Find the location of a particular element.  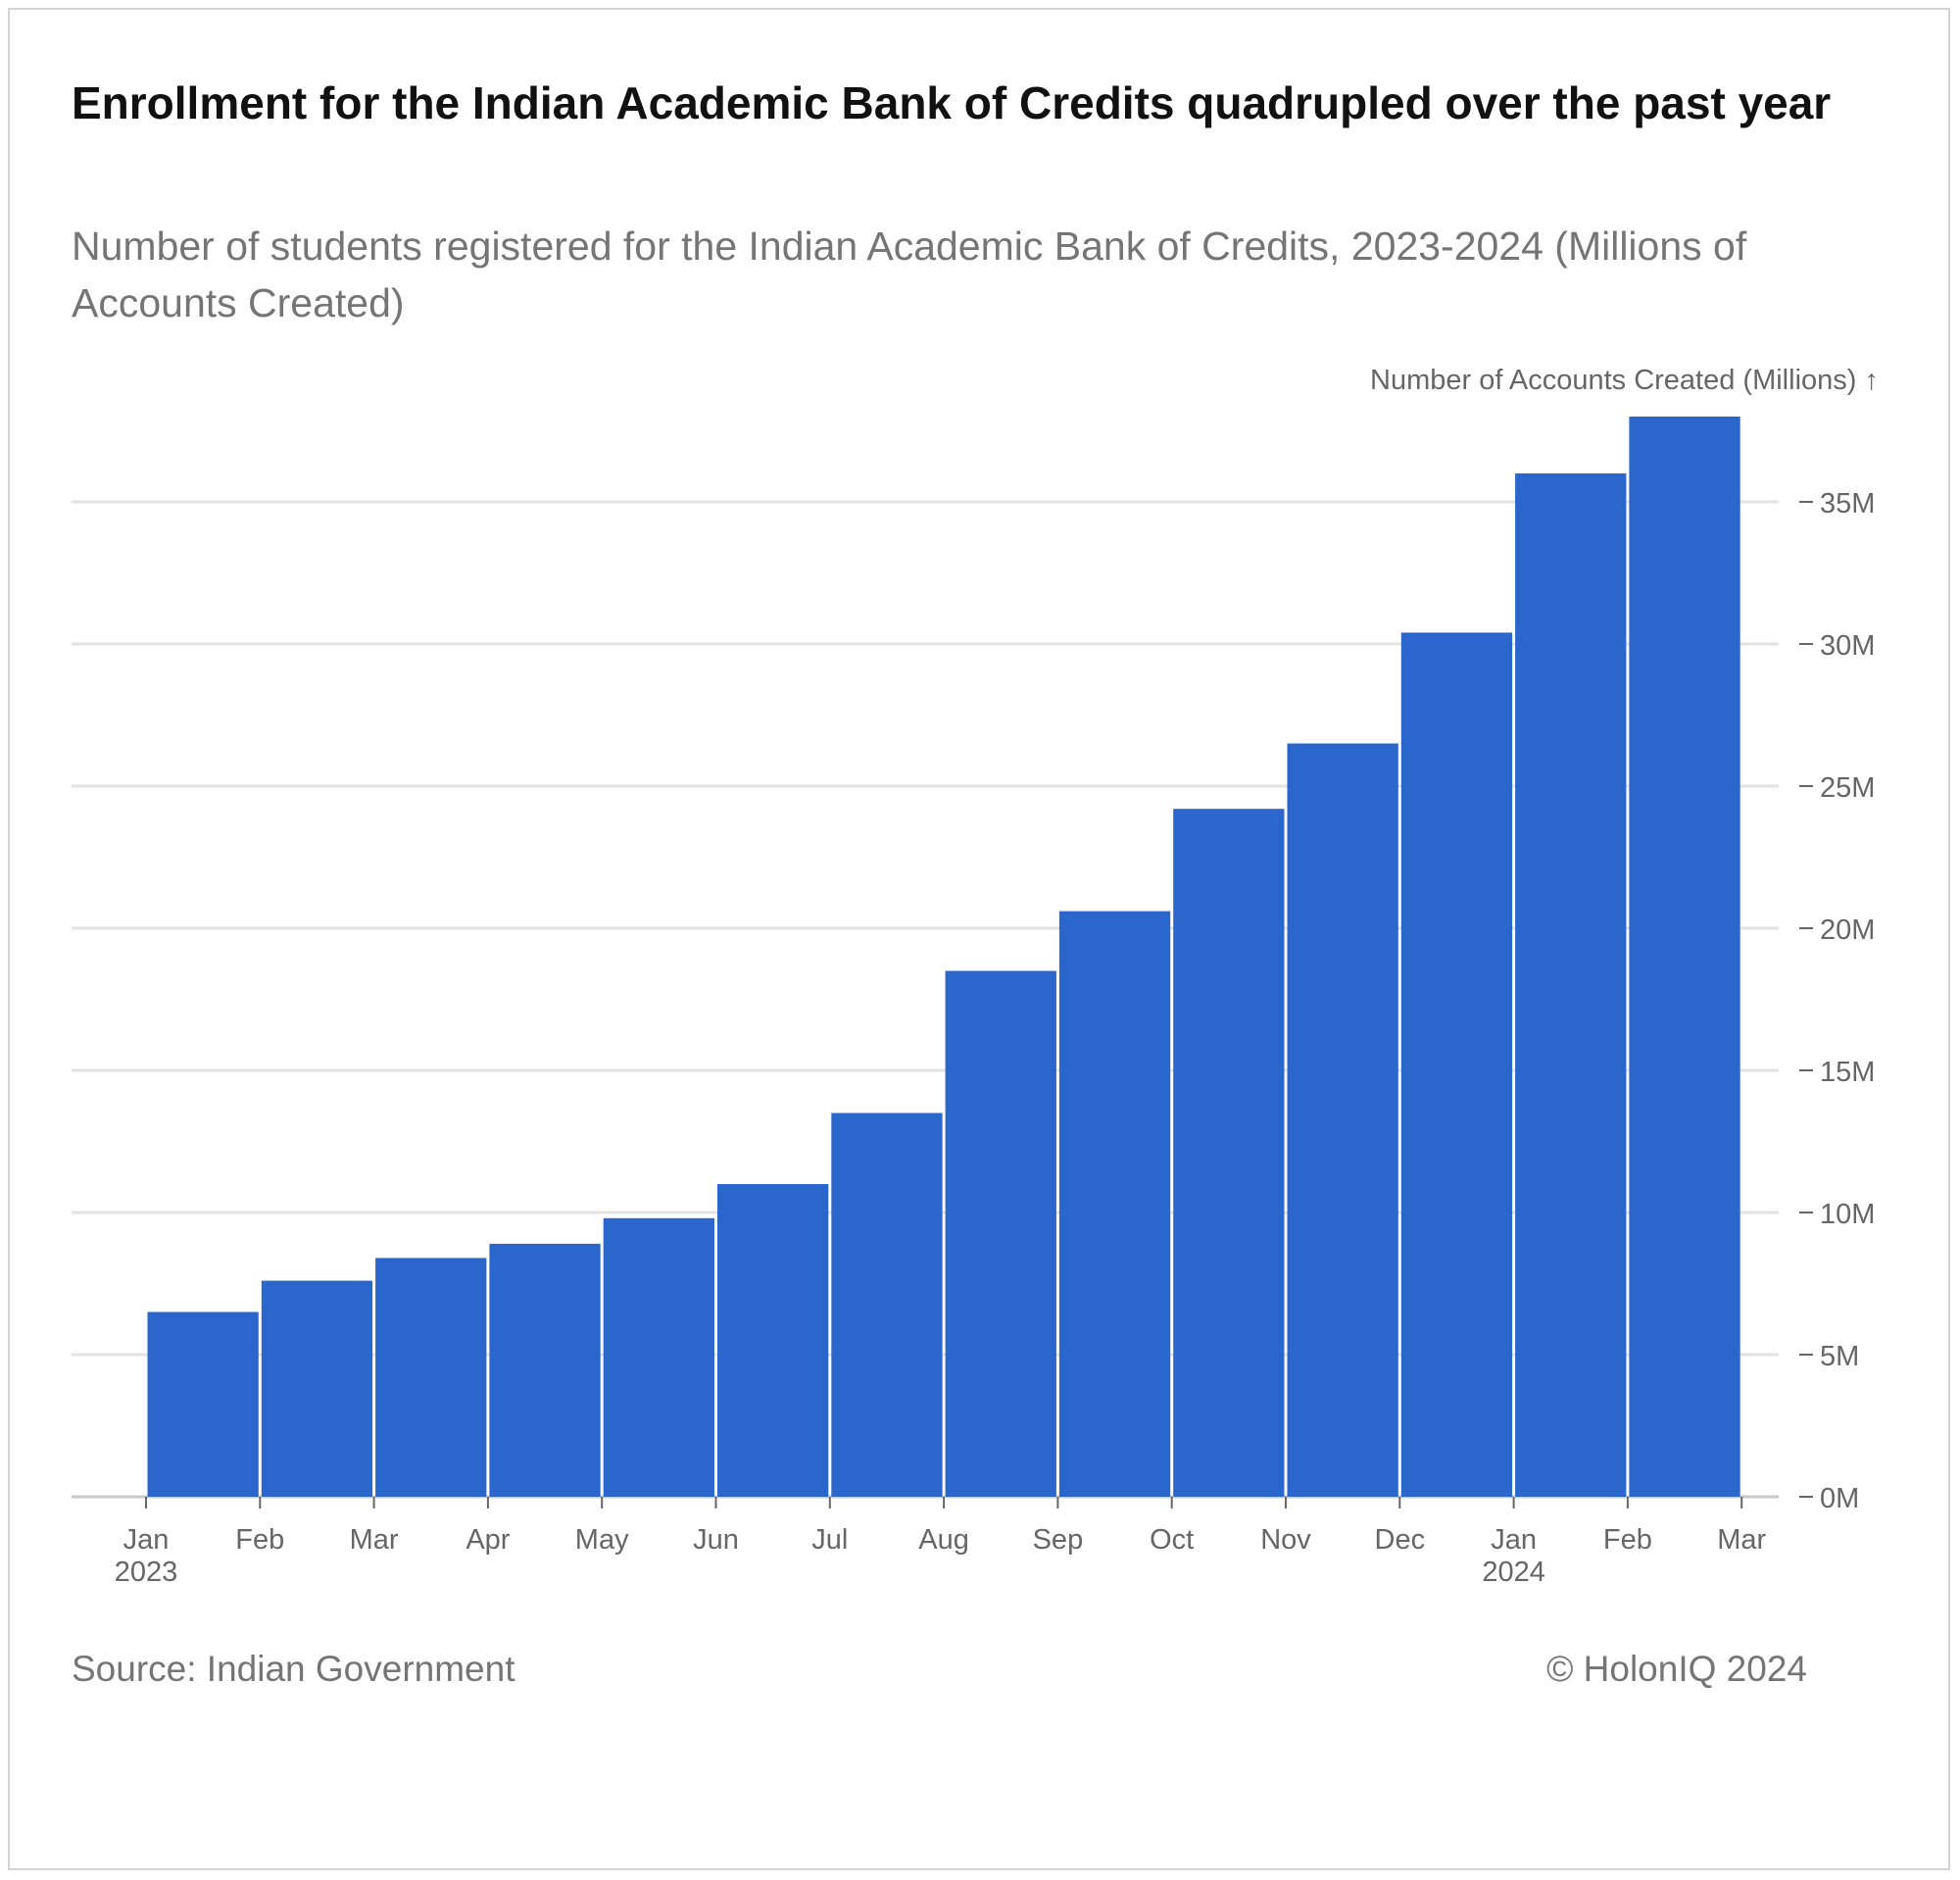

y-tick-label: 35M is located at coordinates (1847, 503).